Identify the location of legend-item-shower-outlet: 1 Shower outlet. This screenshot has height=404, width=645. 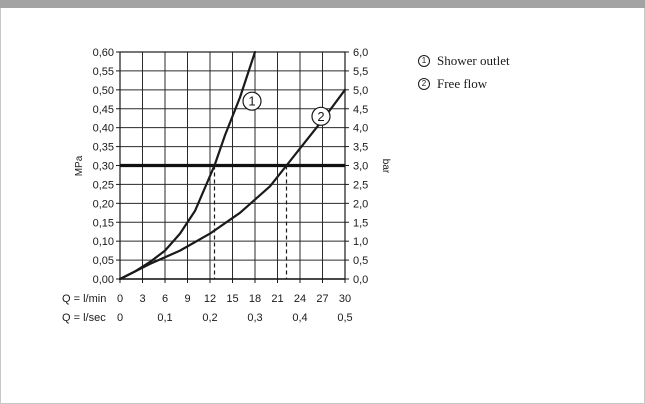
(464, 60).